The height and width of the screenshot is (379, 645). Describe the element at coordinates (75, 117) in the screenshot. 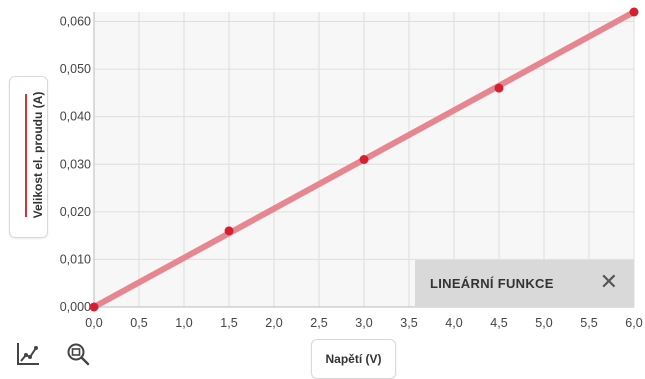

I see `y-tick-label: 0,040` at that location.